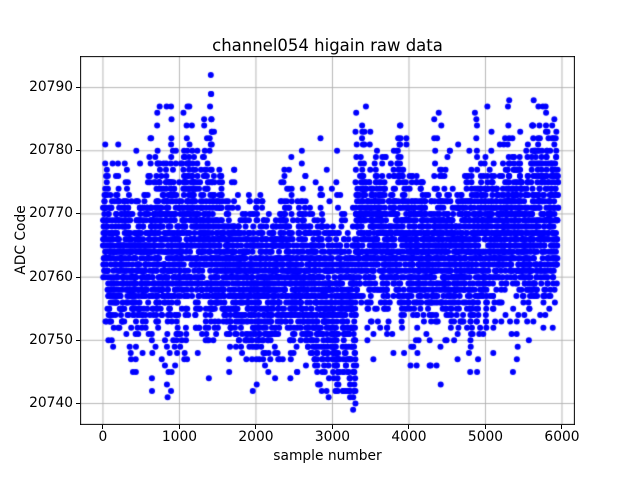 The image size is (640, 480). Describe the element at coordinates (332, 437) in the screenshot. I see `x-tick-label: 3000` at that location.